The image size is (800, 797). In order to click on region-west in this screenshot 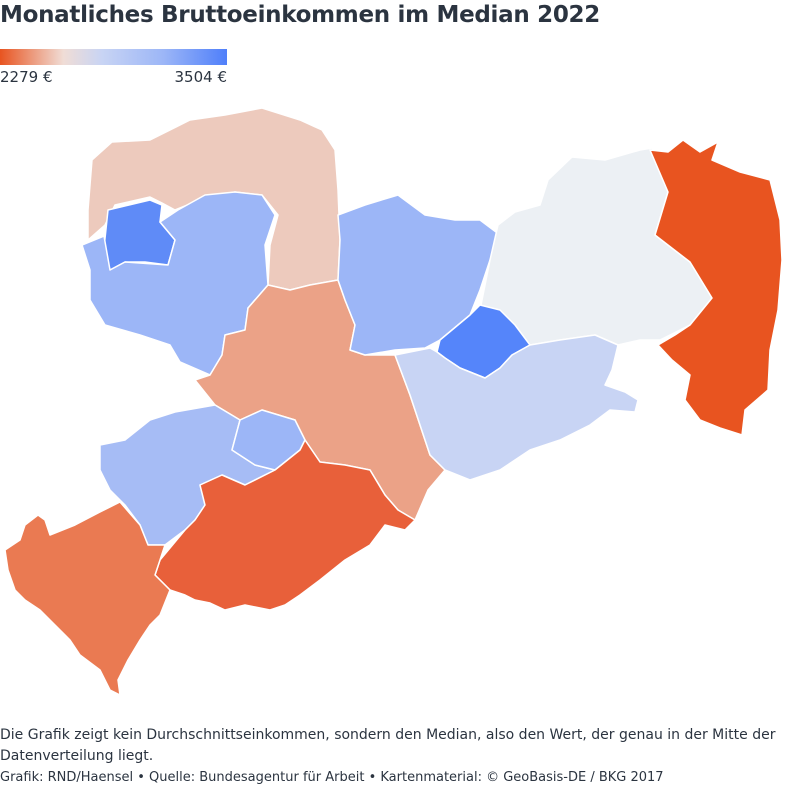, I will do `click(178, 283)`.